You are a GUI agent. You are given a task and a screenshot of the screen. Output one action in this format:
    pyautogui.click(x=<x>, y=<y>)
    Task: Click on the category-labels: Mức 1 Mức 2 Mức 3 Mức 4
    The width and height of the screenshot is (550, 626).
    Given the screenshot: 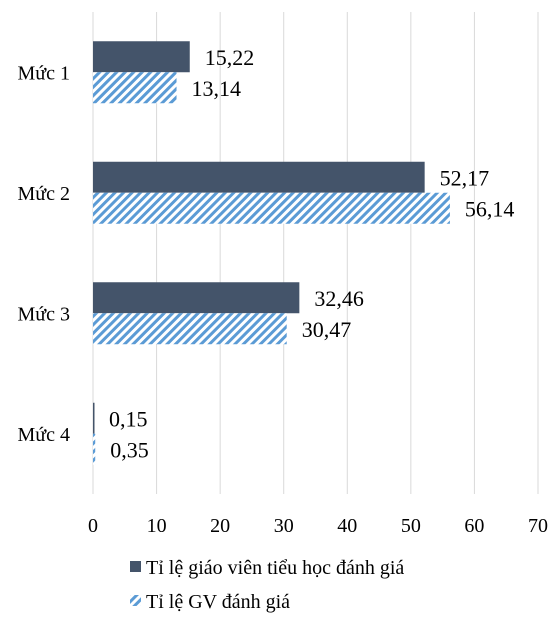 What is the action you would take?
    pyautogui.click(x=44, y=254)
    